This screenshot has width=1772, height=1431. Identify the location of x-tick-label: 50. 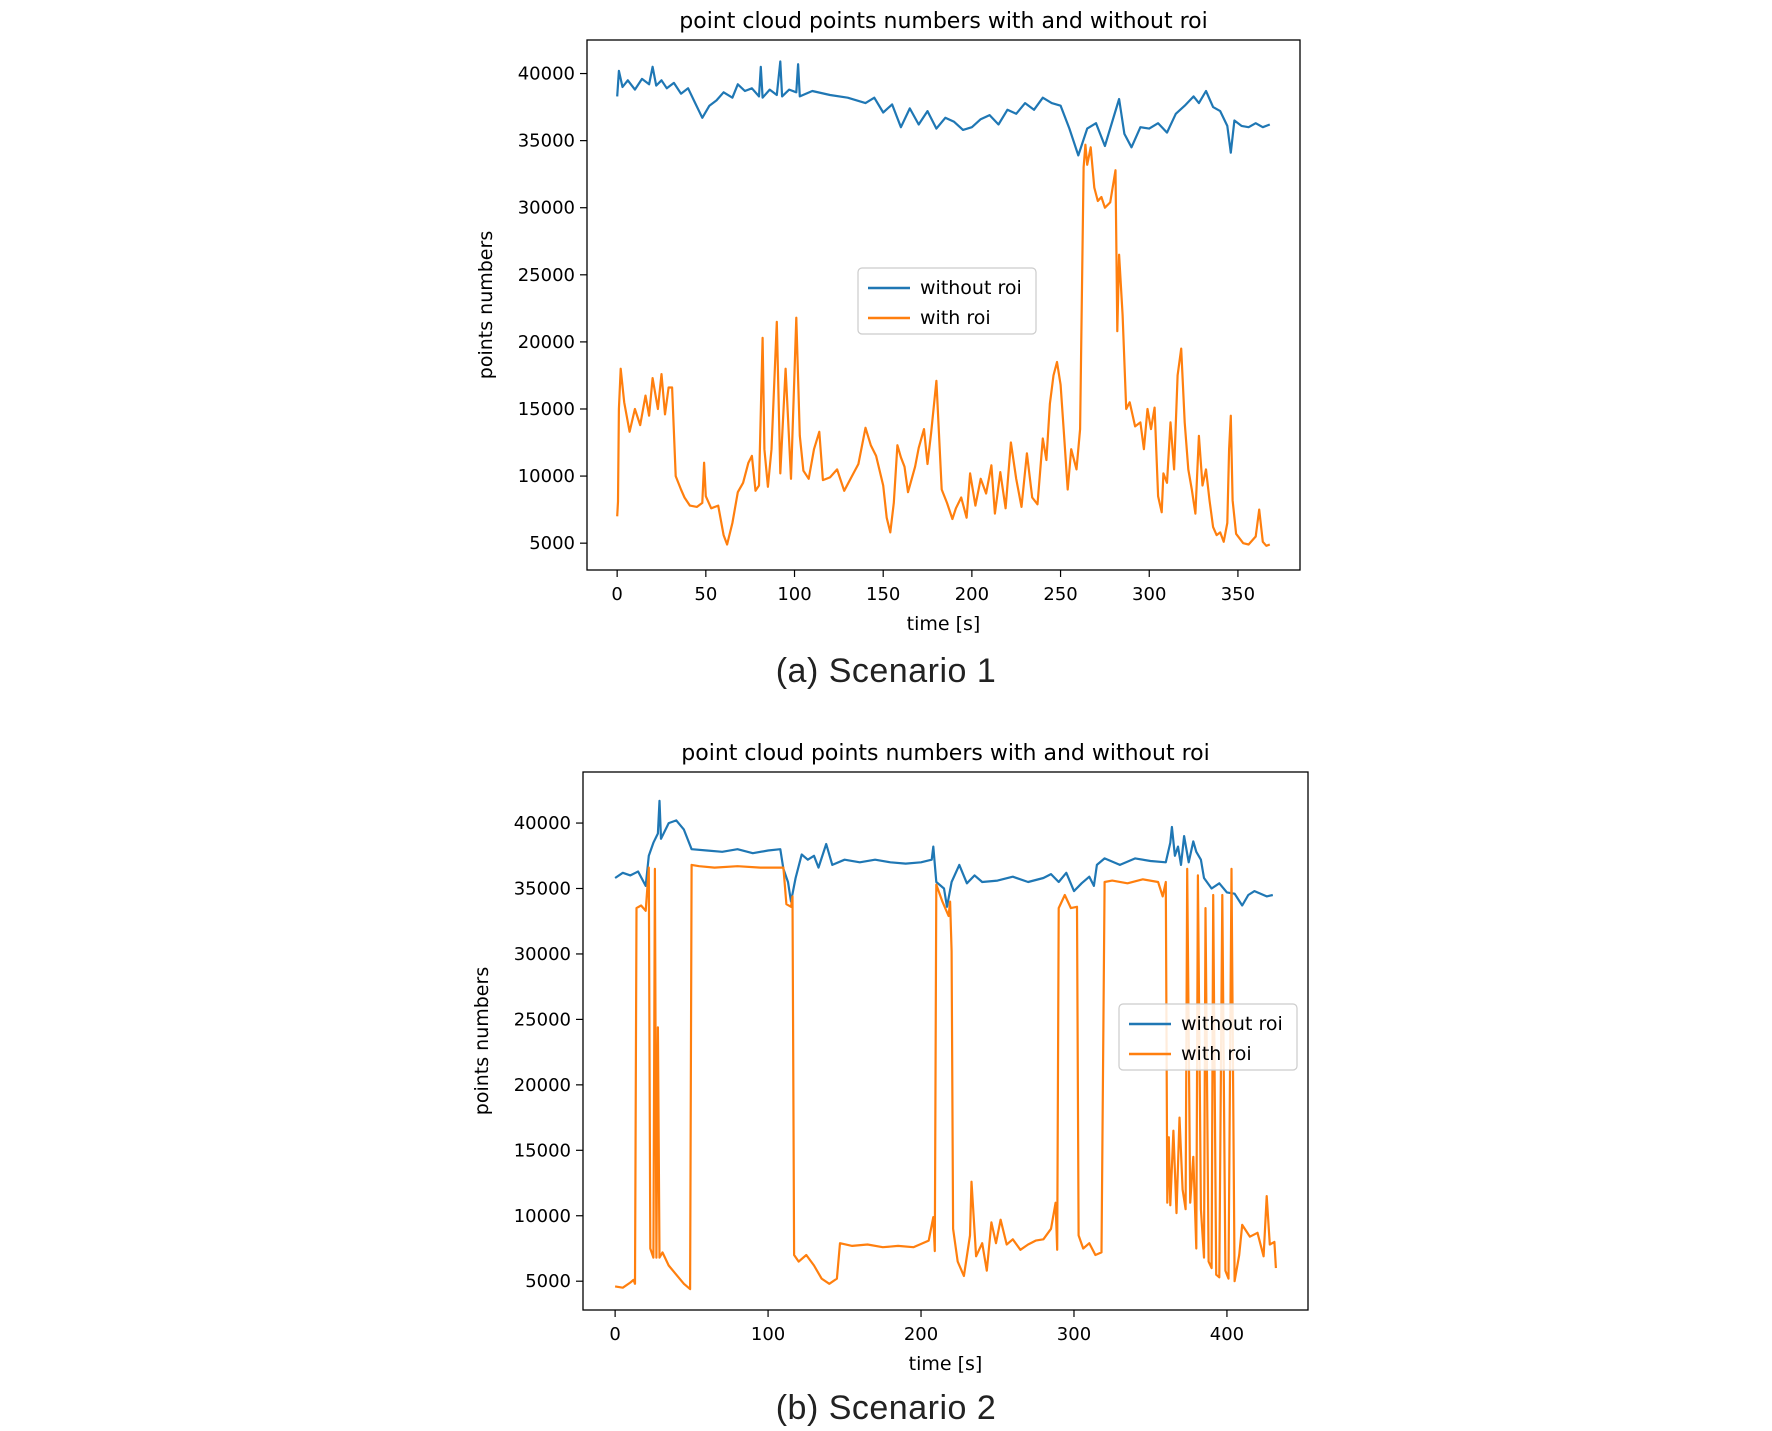
(705, 594).